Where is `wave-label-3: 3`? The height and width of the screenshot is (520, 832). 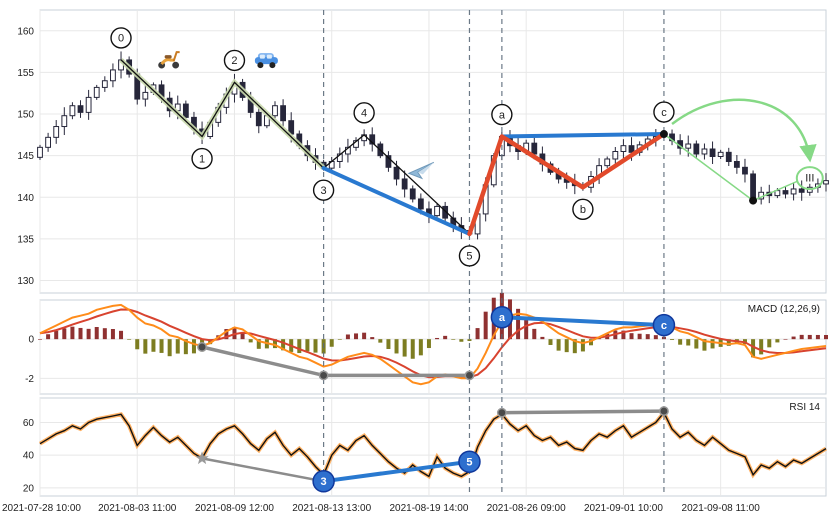
wave-label-3: 3 is located at coordinates (323, 190).